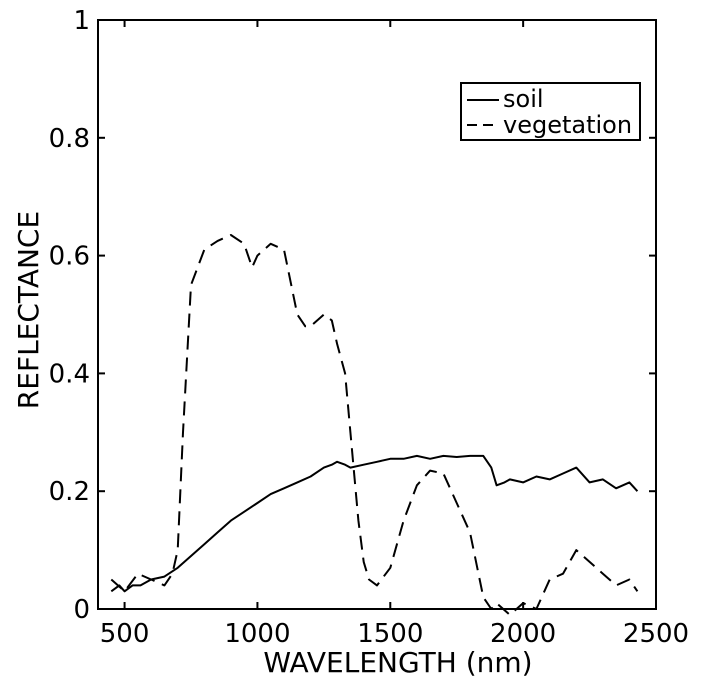  What do you see at coordinates (69, 492) in the screenshot?
I see `y-tick-label: 0.2` at bounding box center [69, 492].